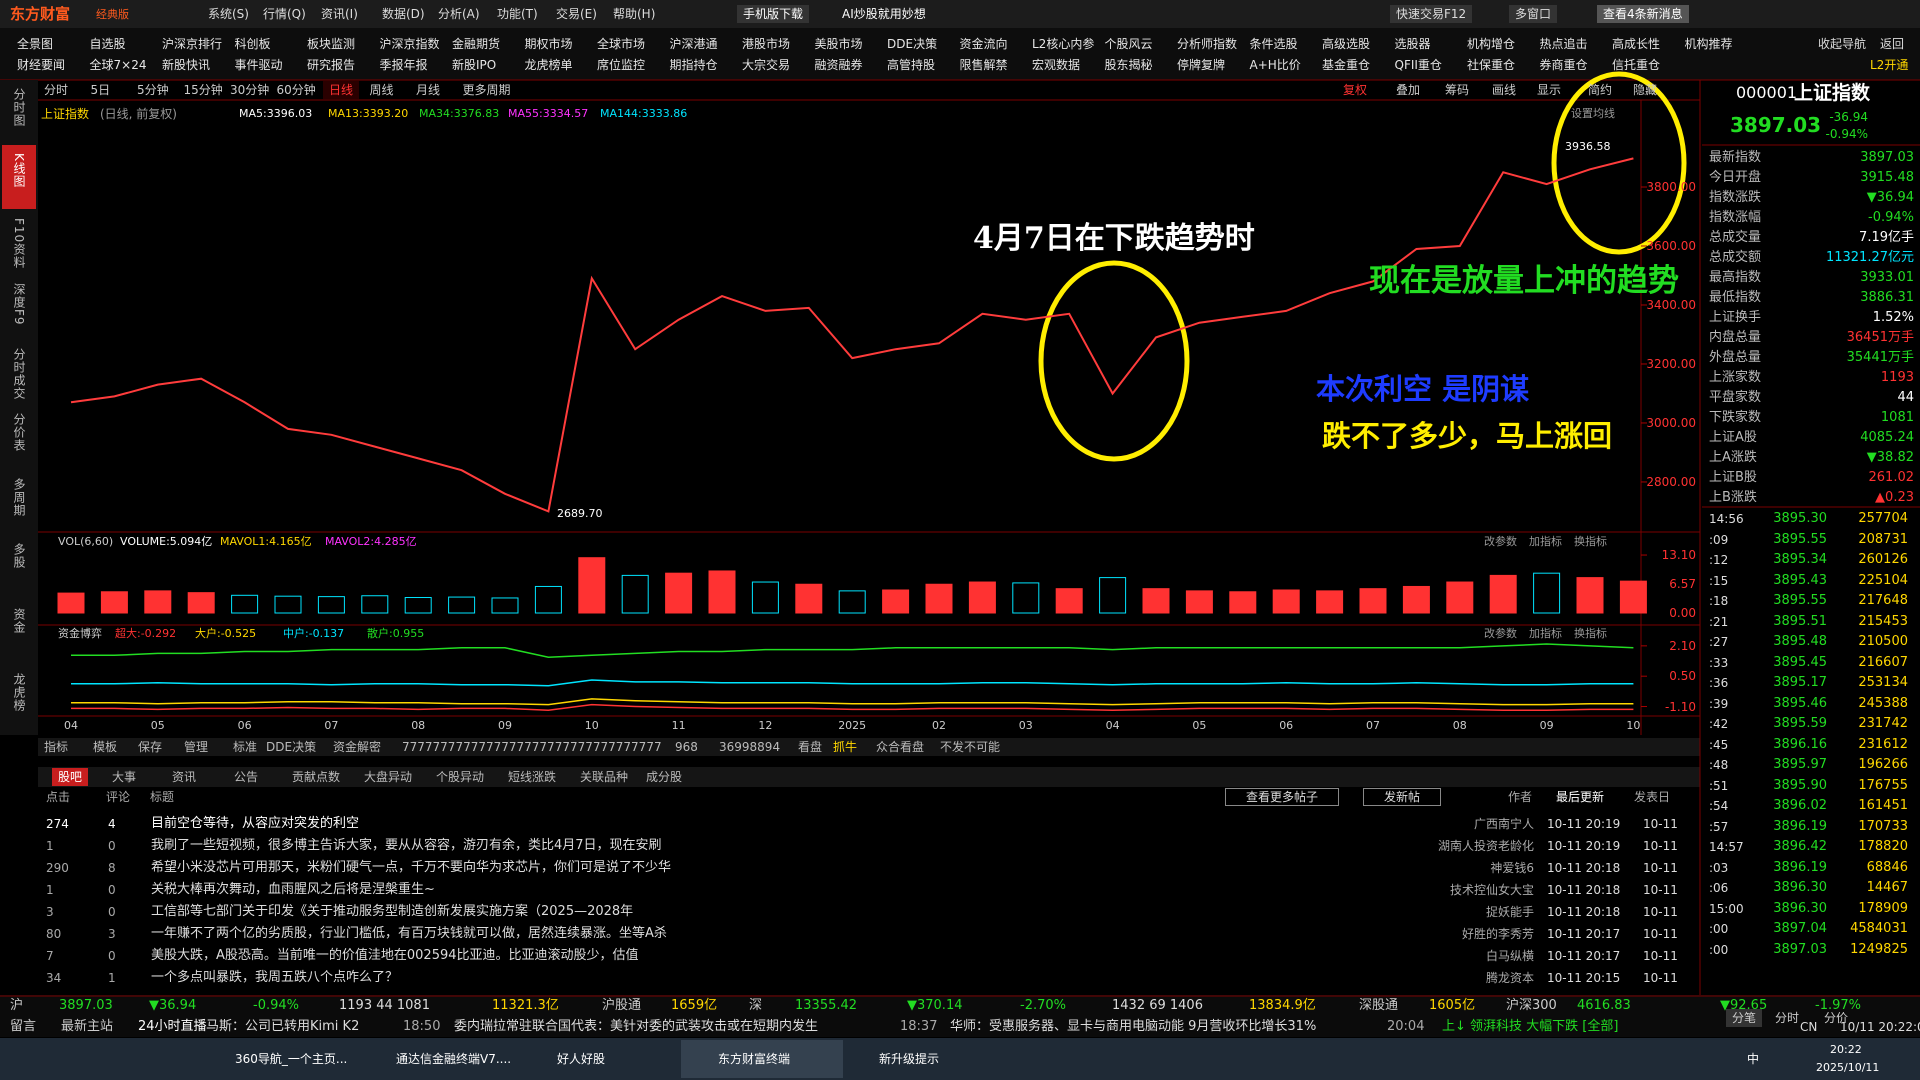 The height and width of the screenshot is (1080, 1920). I want to click on menu-item: 功能(T), so click(517, 14).